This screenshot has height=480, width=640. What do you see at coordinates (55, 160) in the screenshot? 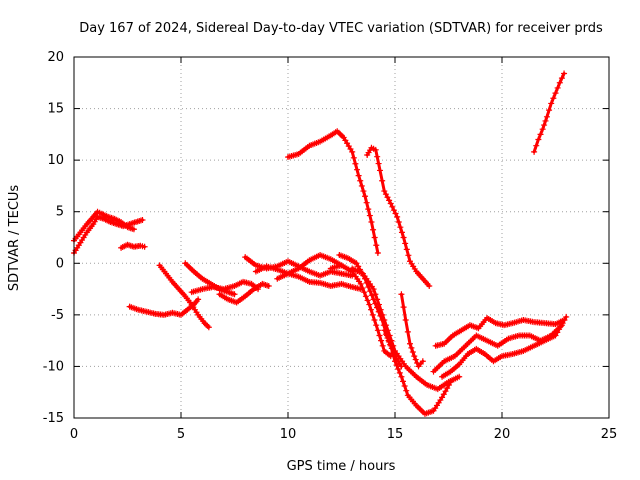
I see `y-tick-label: 10` at bounding box center [55, 160].